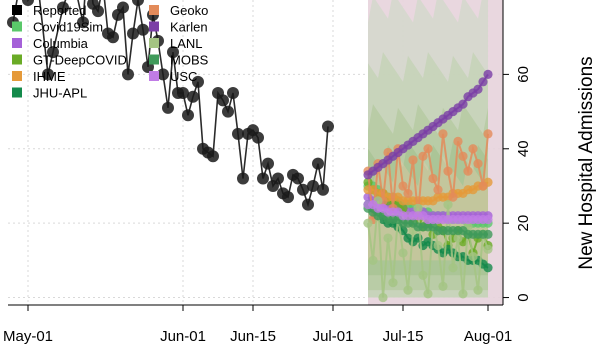 This screenshot has height=352, width=600. I want to click on legend-label-gt-deepcovid: GT-DeepCOVID, so click(80, 60).